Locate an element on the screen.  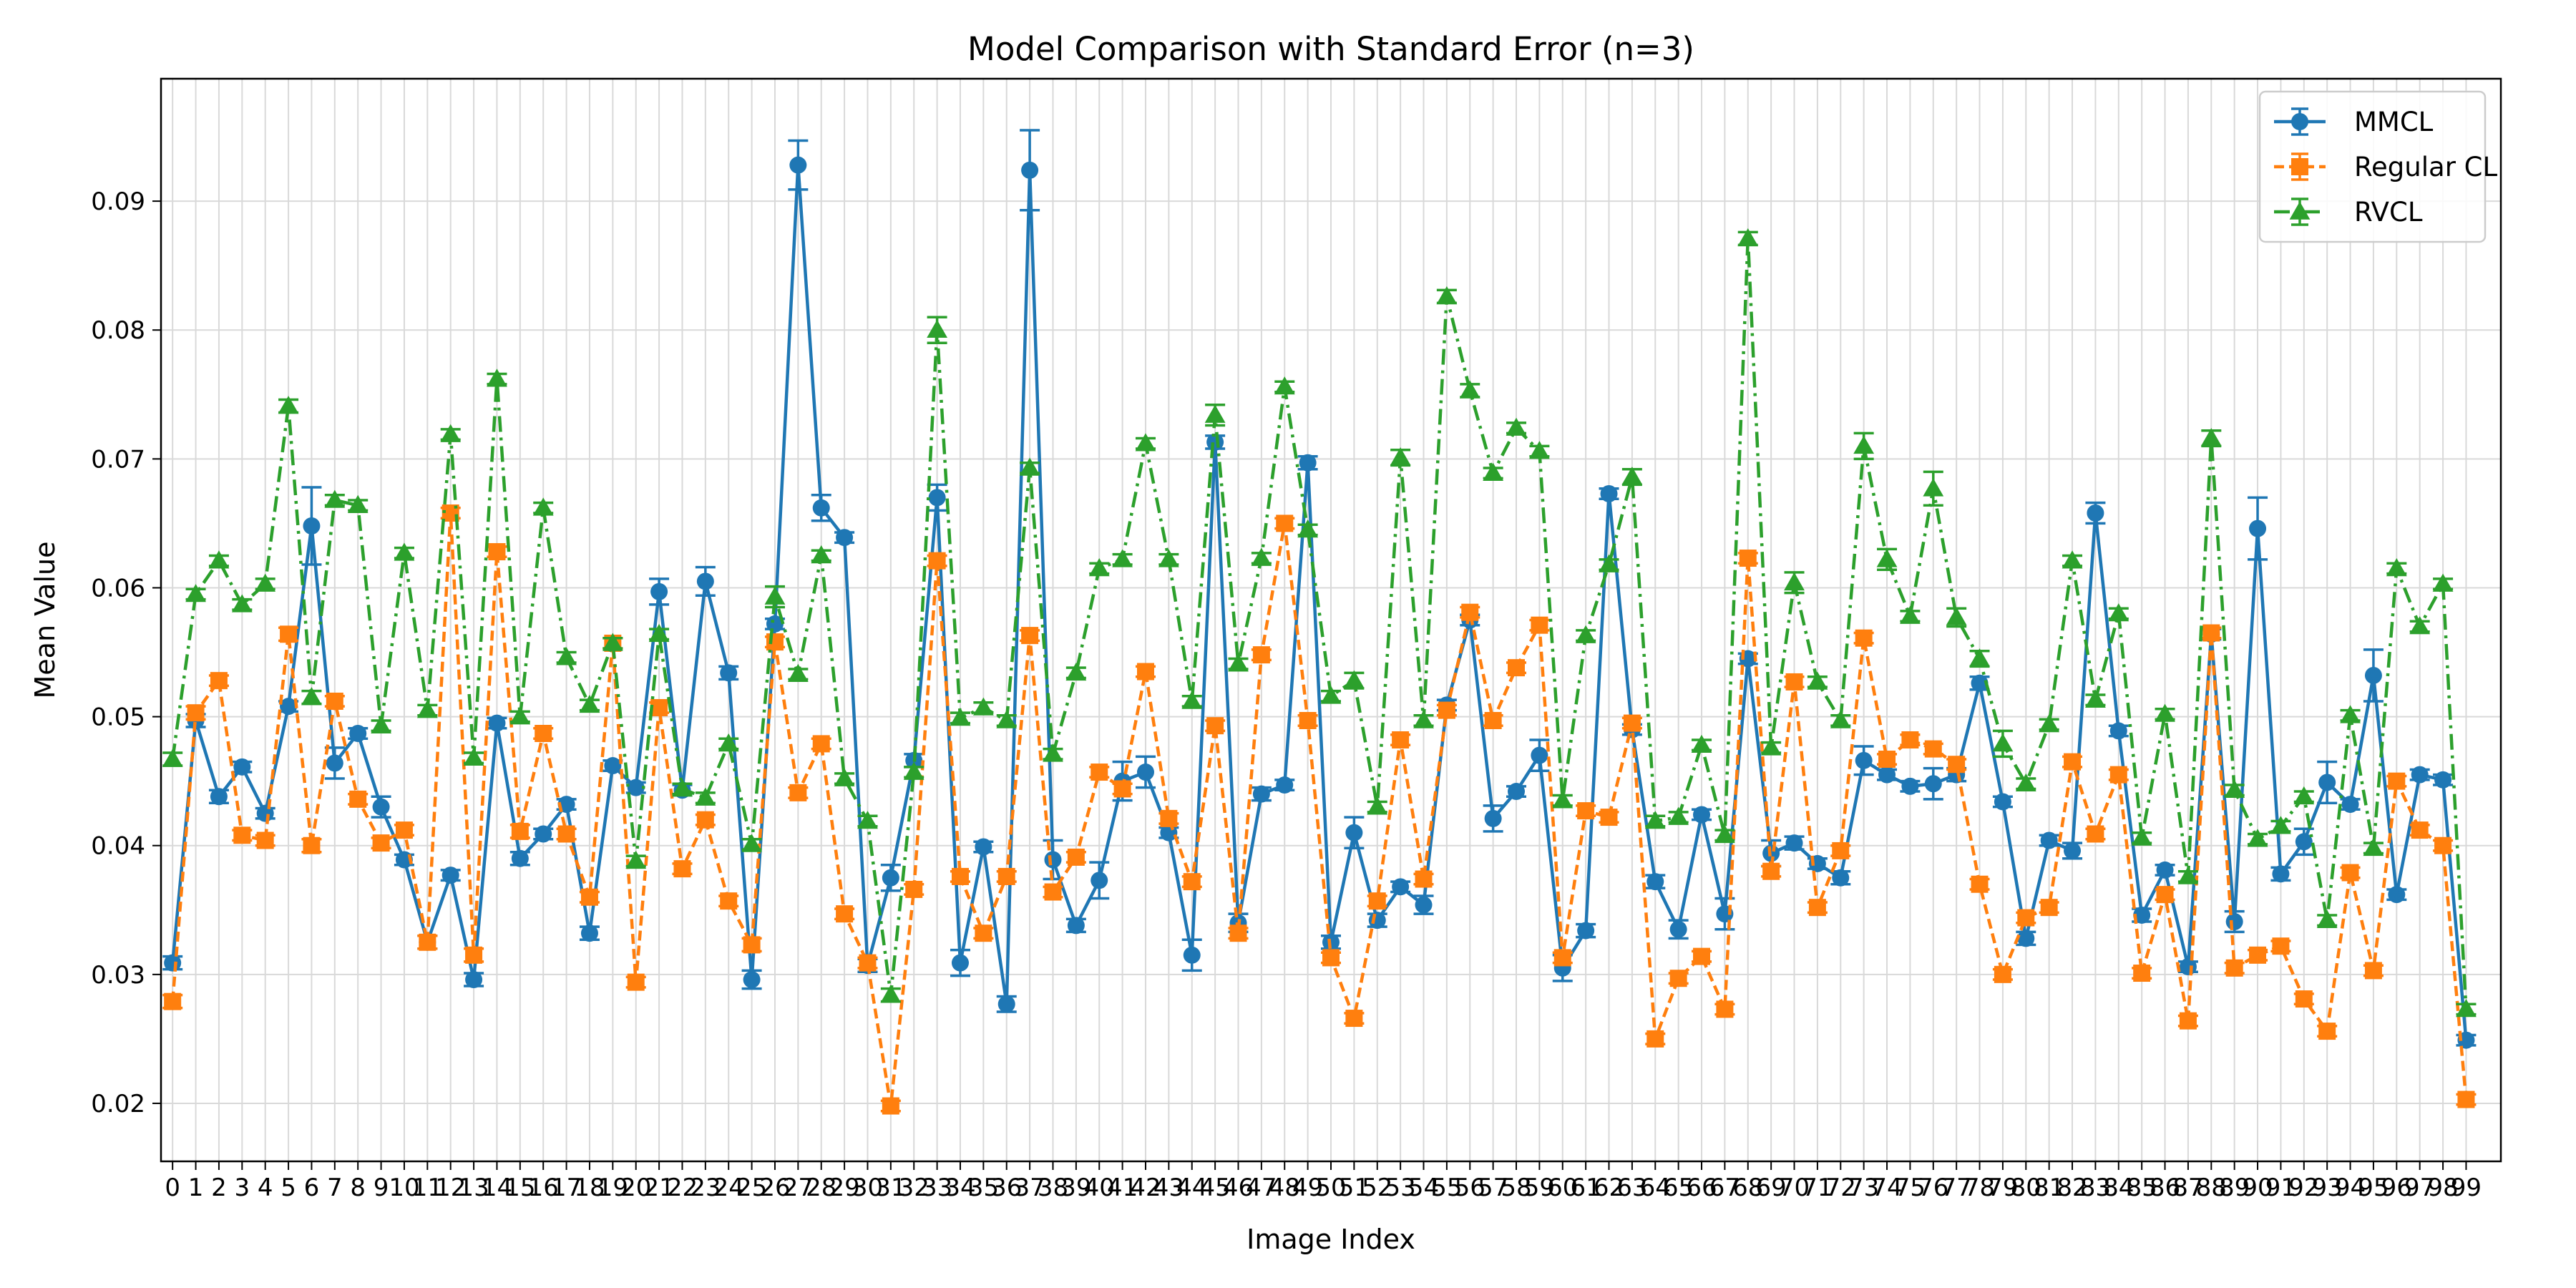
x-tick-label: 28 is located at coordinates (821, 1188).